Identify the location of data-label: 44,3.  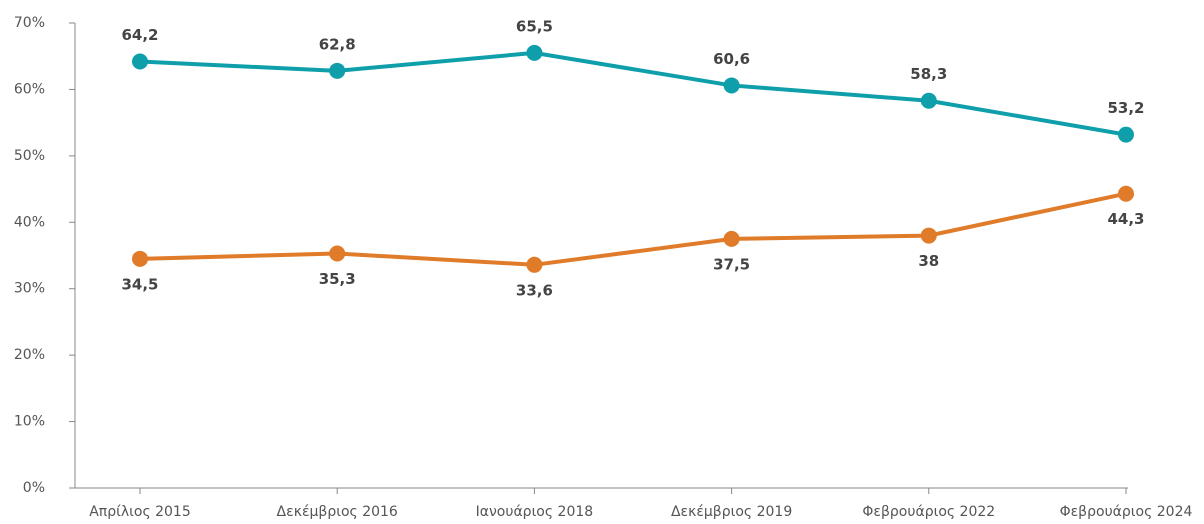
(1125, 219).